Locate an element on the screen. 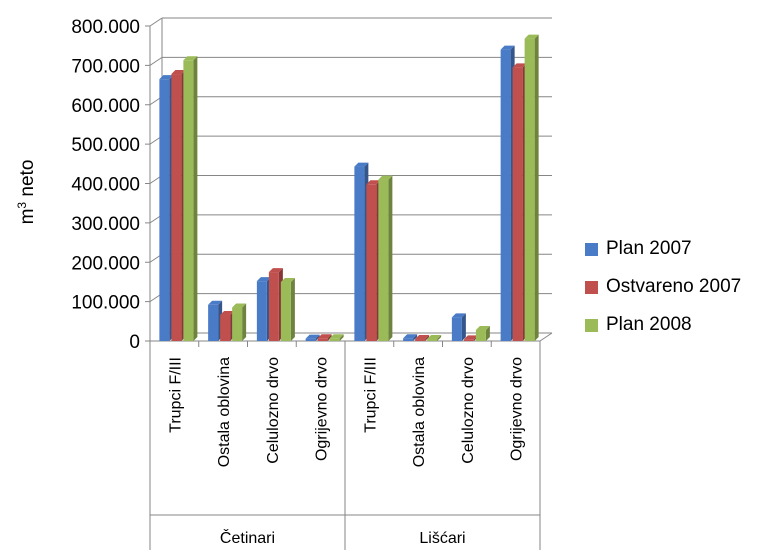 This screenshot has height=555, width=771. y-tick-label: 500.000 is located at coordinates (105, 145).